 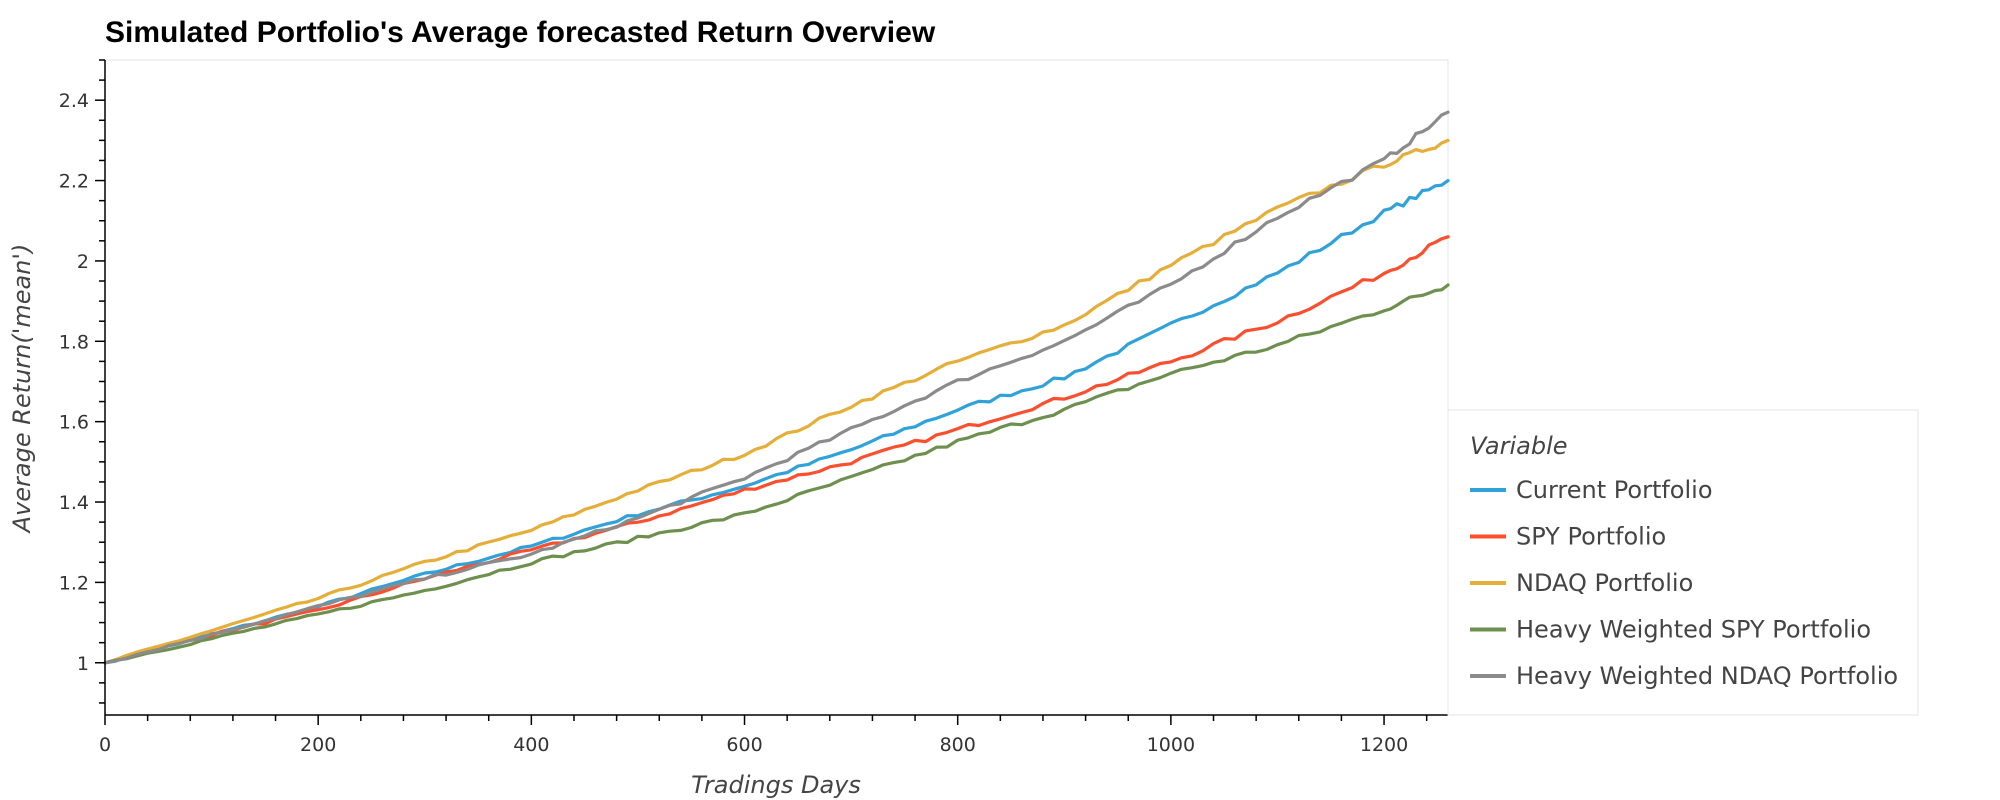 I want to click on y-tick-label: 1.2, so click(x=74, y=583).